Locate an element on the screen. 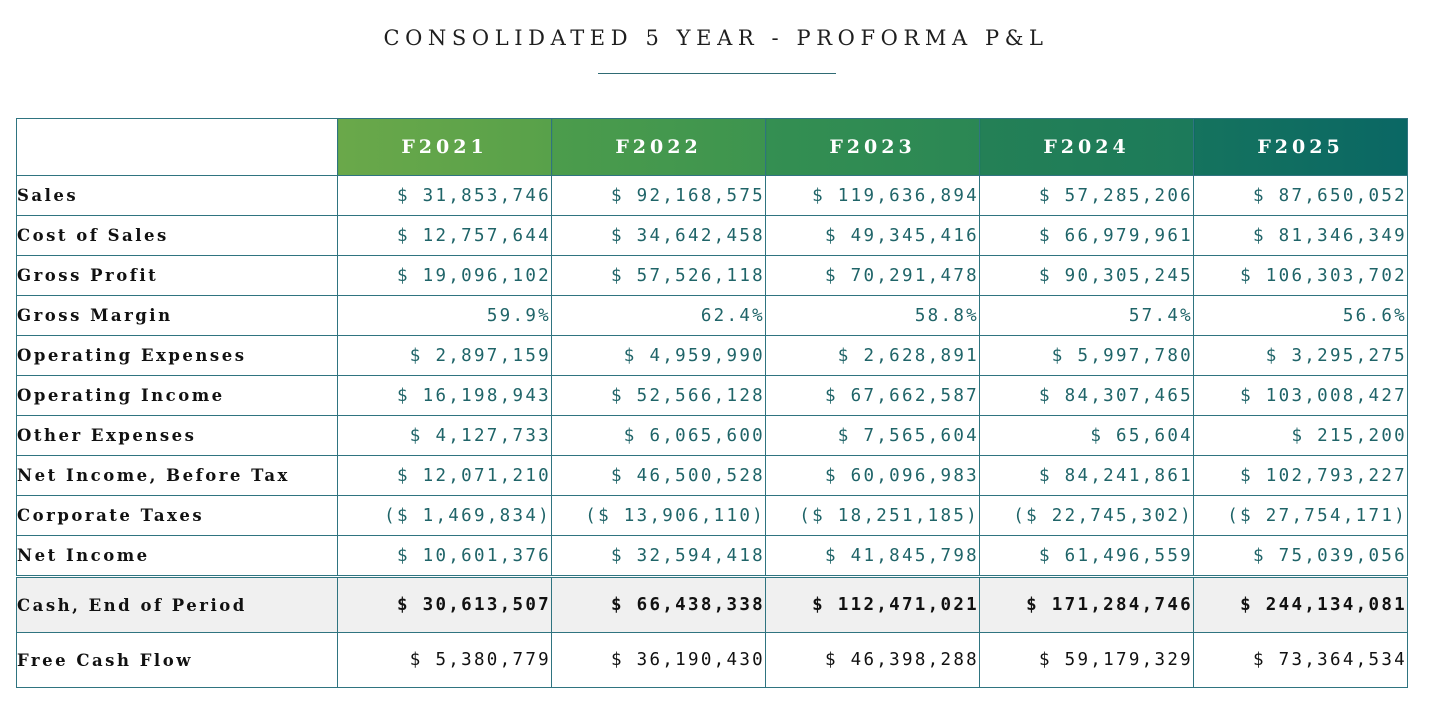 The width and height of the screenshot is (1432, 712). row-label: Operating Income is located at coordinates (177, 395).